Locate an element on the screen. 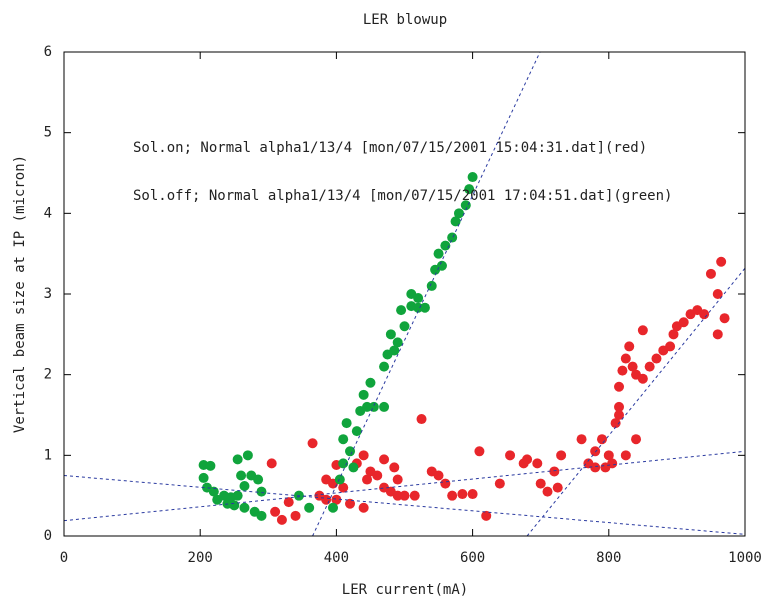  y-tick-label: 2 is located at coordinates (48, 375).